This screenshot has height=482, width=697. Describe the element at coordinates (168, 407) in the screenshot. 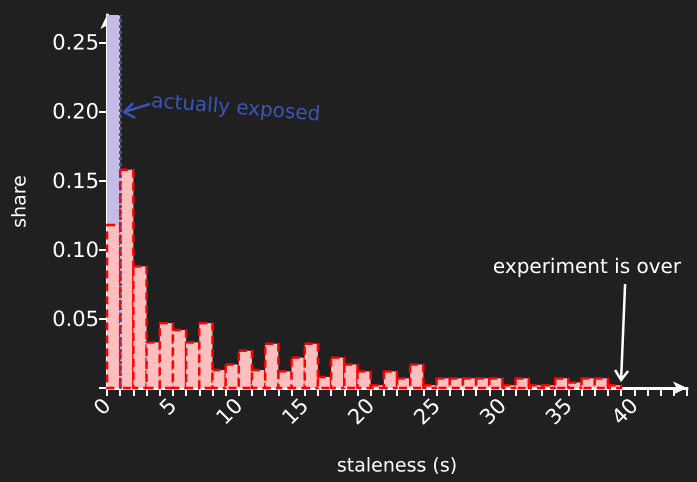

I see `x-tick-label: 5` at that location.